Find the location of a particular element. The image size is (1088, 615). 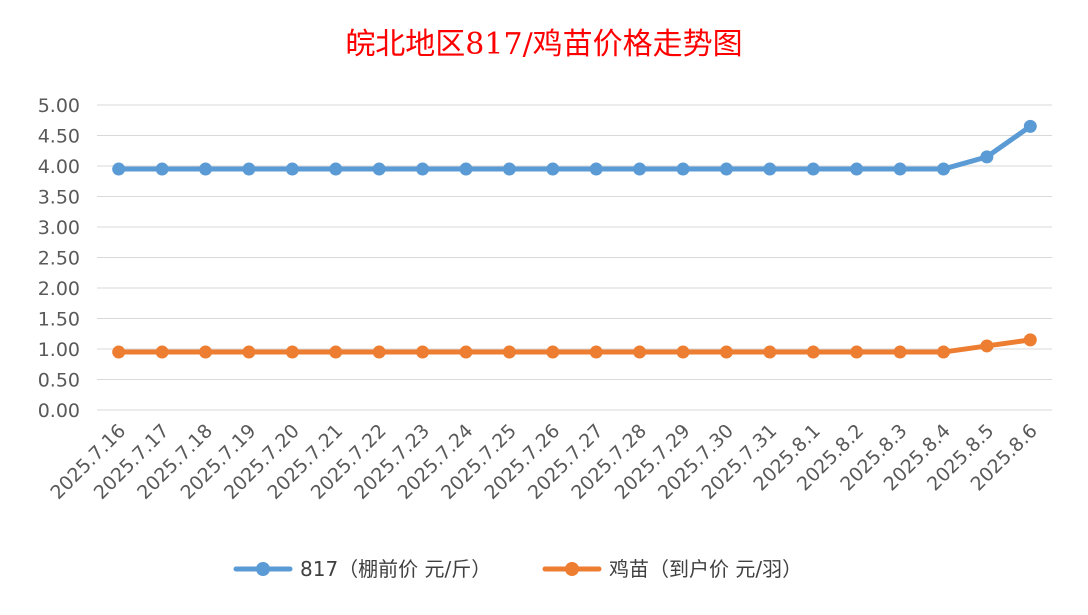

y-tick-label: 1.00 is located at coordinates (59, 350).